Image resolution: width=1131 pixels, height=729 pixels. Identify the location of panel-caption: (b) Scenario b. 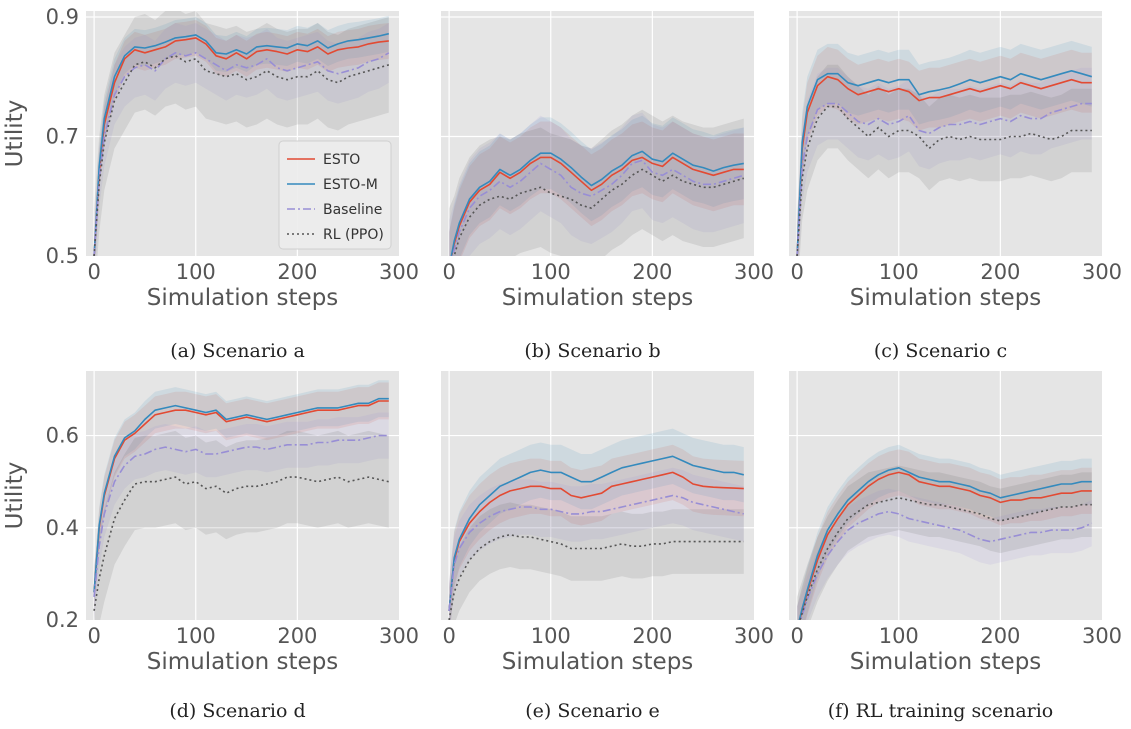
(592, 351).